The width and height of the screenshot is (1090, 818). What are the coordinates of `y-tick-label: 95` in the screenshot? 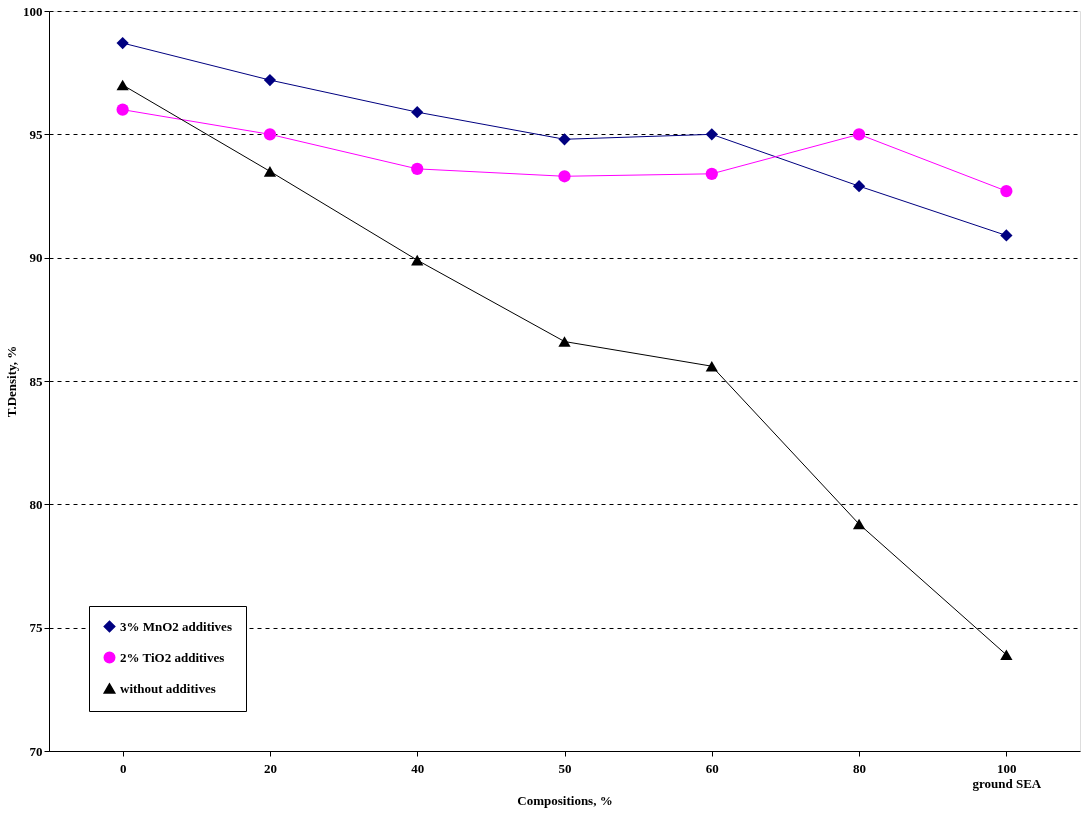 It's located at (36, 134).